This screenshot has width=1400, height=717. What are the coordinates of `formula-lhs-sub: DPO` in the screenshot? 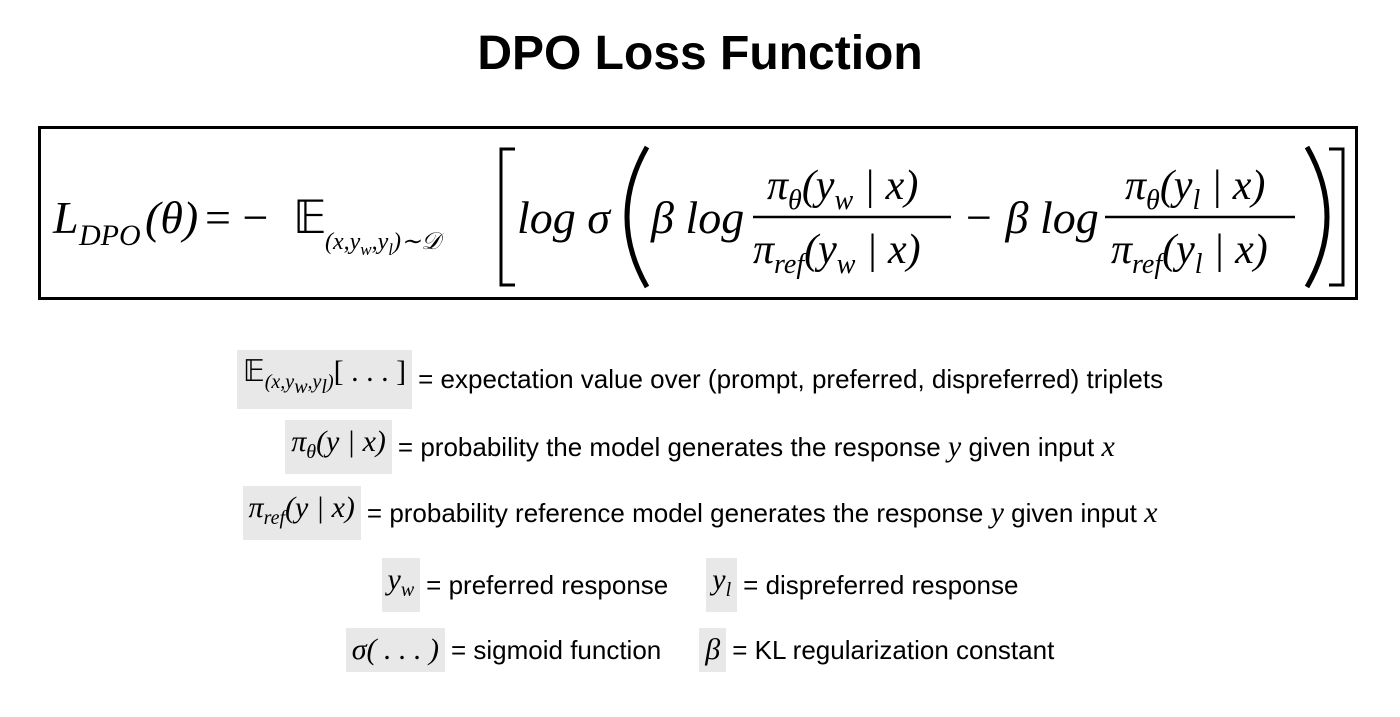 It's located at (109, 235).